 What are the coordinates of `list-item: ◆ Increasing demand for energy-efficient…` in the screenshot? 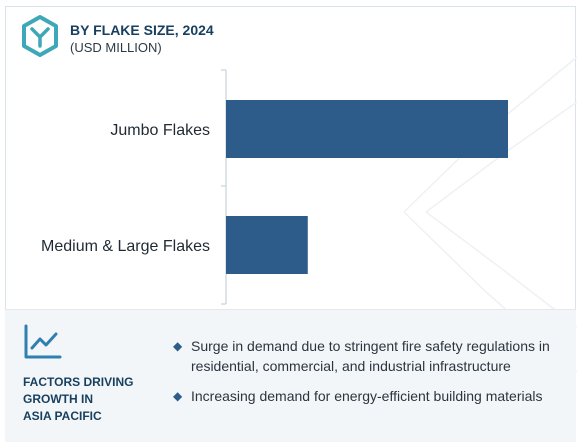 It's located at (369, 396).